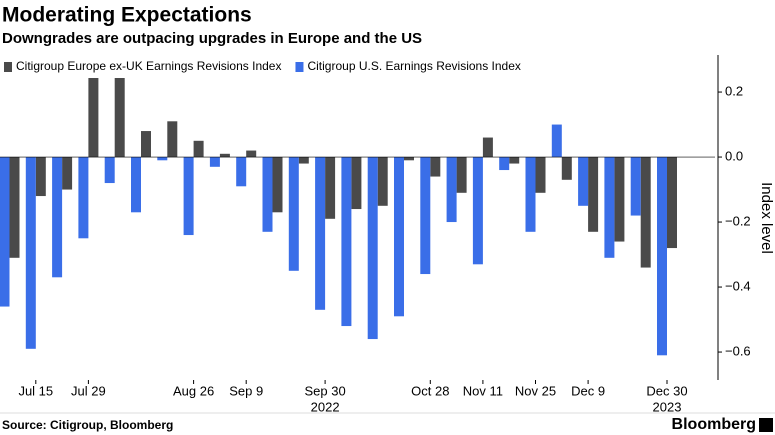  What do you see at coordinates (738, 220) in the screenshot?
I see `y-tick-label: −0.2` at bounding box center [738, 220].